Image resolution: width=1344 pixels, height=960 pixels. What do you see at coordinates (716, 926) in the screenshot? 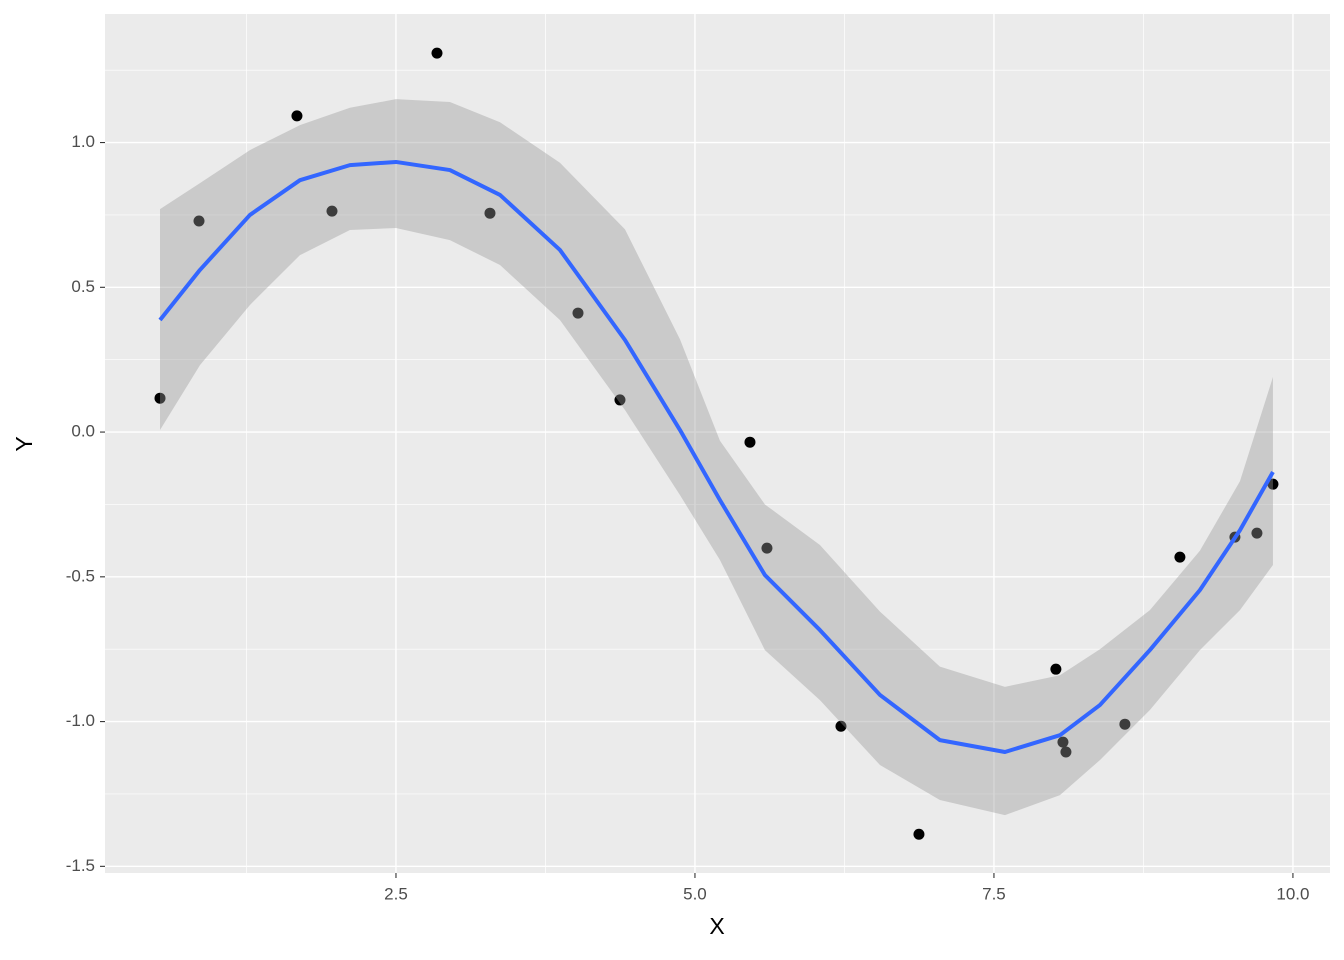
I see `x-axis-title: X` at bounding box center [716, 926].